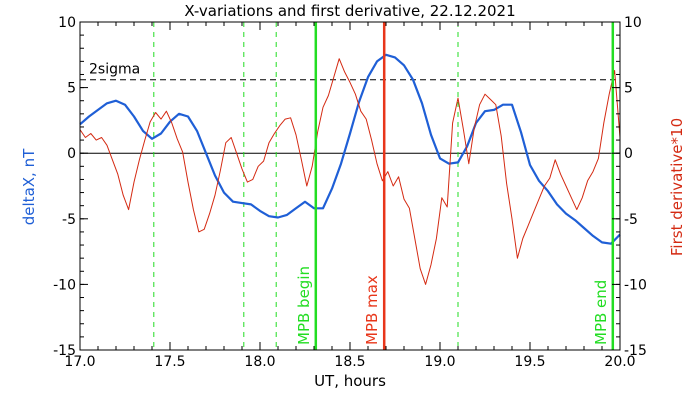 This screenshot has height=400, width=700. Describe the element at coordinates (71, 154) in the screenshot. I see `left-tick-label: 0` at that location.